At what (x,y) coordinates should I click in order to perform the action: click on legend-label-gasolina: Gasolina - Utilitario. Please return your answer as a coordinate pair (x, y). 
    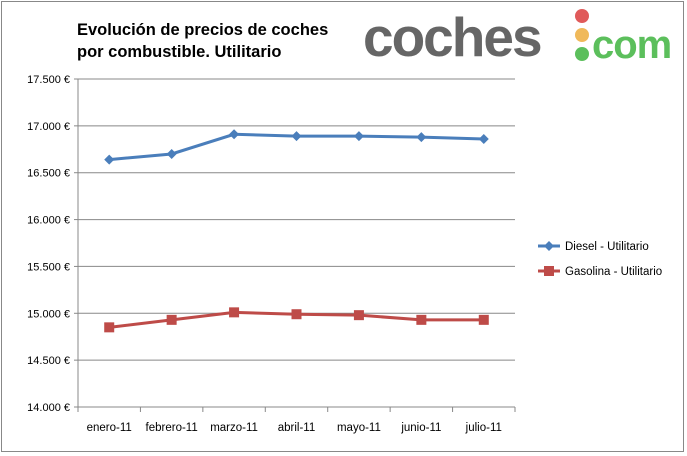
    Looking at the image, I should click on (613, 272).